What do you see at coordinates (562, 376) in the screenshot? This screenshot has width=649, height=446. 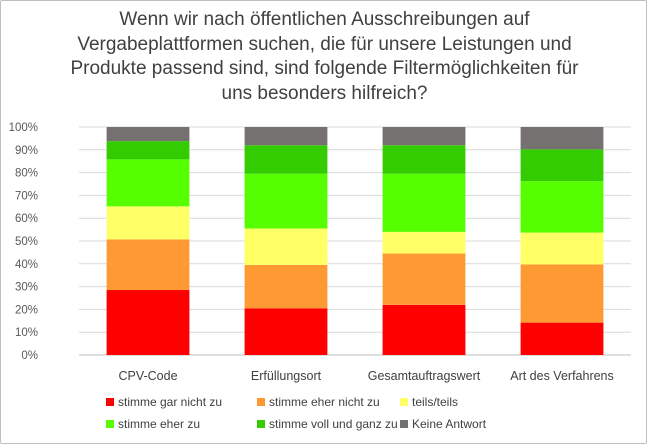 I see `category-label: Art des Verfahrens` at bounding box center [562, 376].